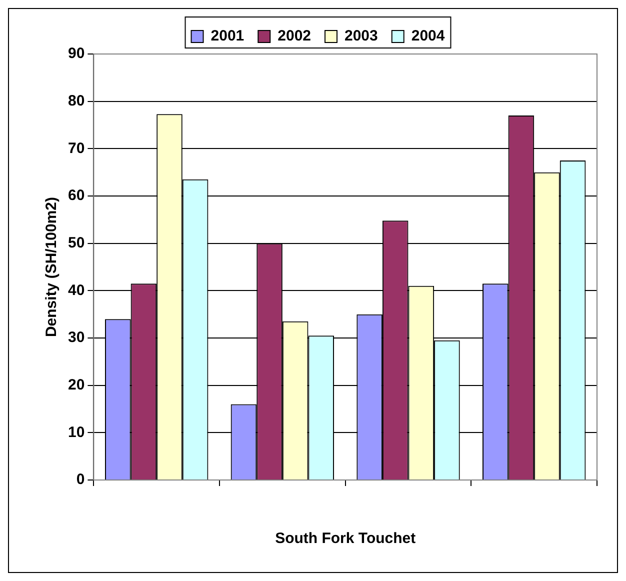  I want to click on y-tick-label: 20, so click(76, 385).